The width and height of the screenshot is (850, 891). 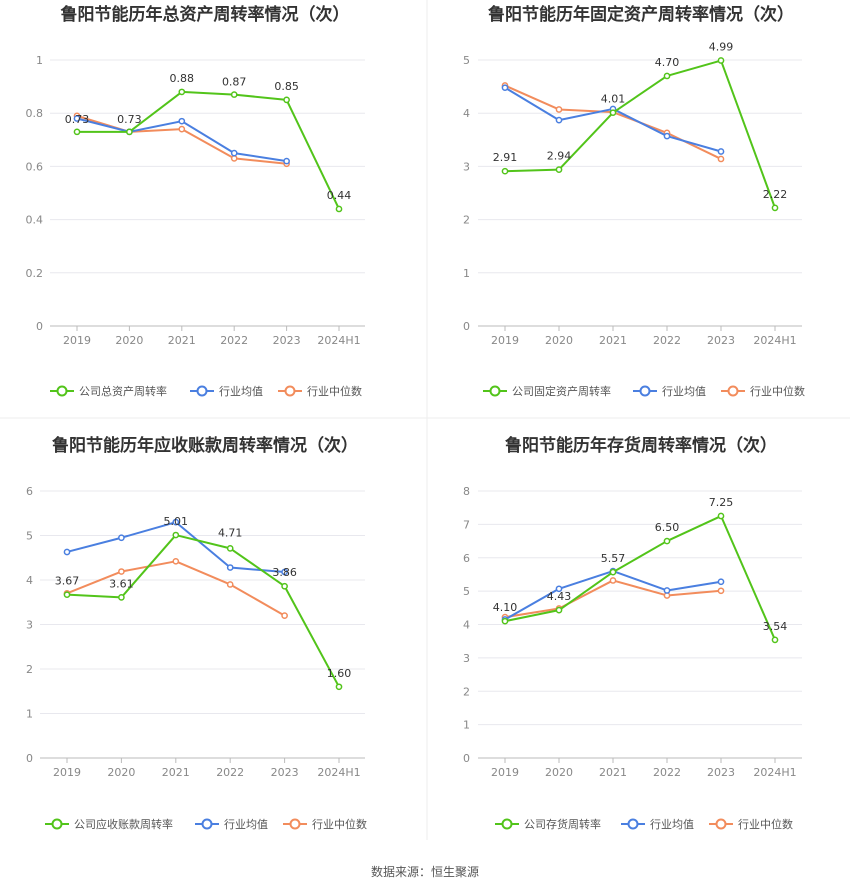 I want to click on data-label: 0.73, so click(x=77, y=119).